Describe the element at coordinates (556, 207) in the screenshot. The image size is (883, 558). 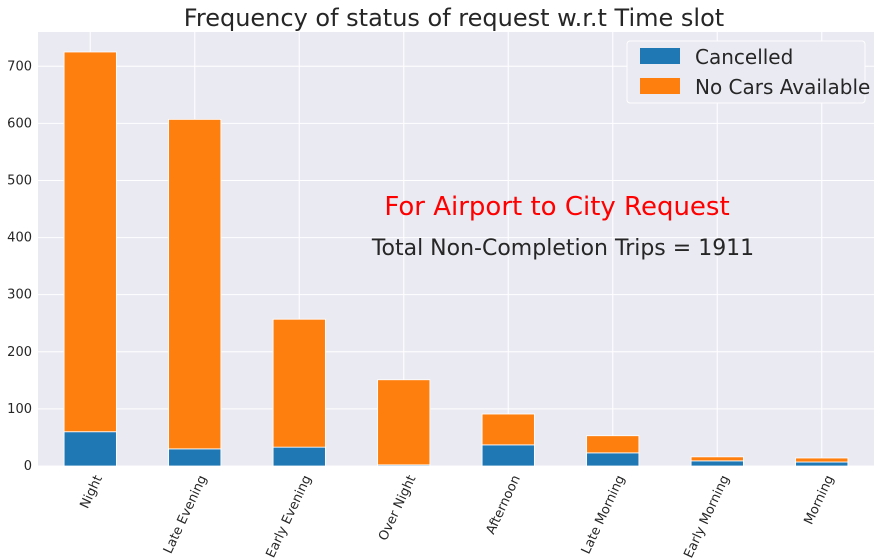
I see `annotation-route: For Airport to City Request` at that location.